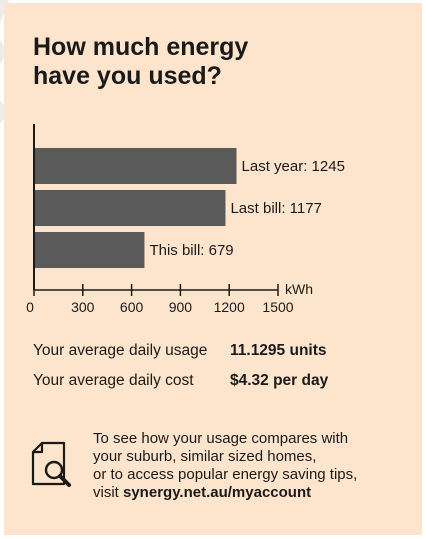 Image resolution: width=426 pixels, height=539 pixels. What do you see at coordinates (205, 456) in the screenshot?
I see `info-line-2: your suburb, similar sized homes,` at bounding box center [205, 456].